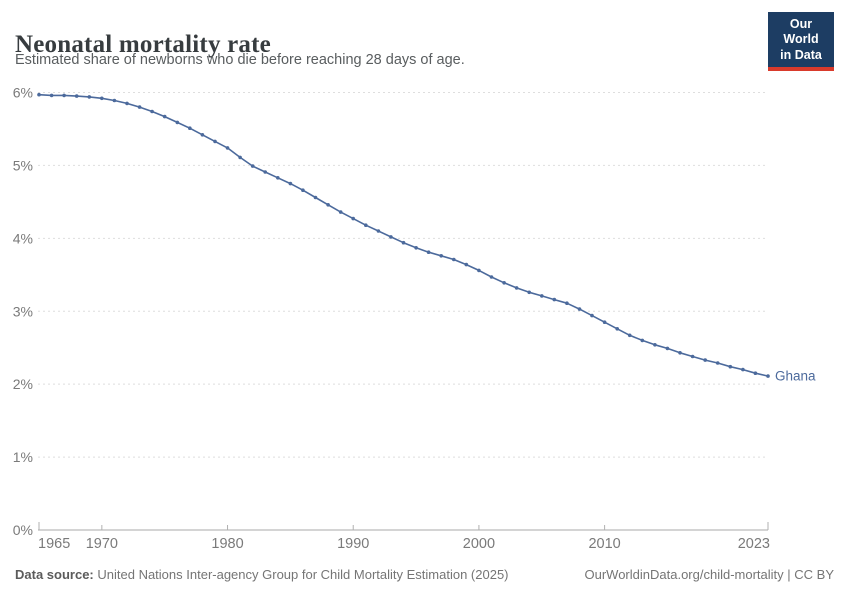  I want to click on x-axis-label: 1990, so click(353, 544).